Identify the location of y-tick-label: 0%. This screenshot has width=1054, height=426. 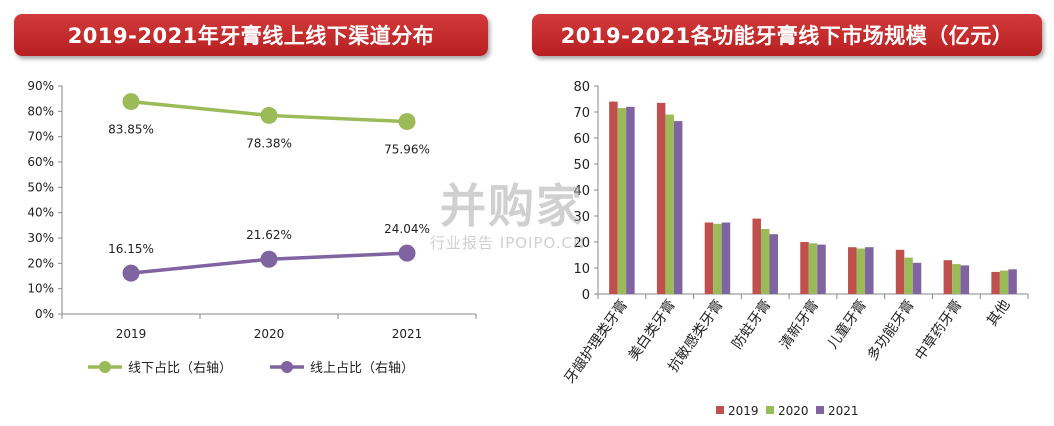
(44, 314).